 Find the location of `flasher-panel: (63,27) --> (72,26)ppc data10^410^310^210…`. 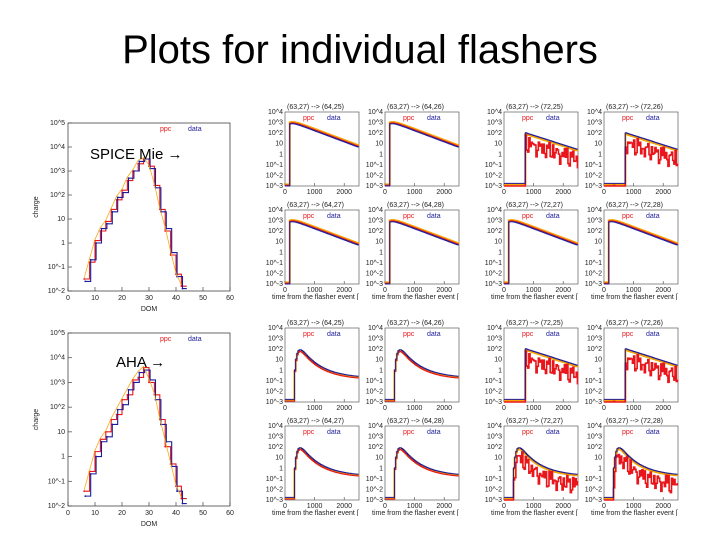

flasher-panel: (63,27) --> (72,26)ppc data10^410^310^210… is located at coordinates (632, 366).